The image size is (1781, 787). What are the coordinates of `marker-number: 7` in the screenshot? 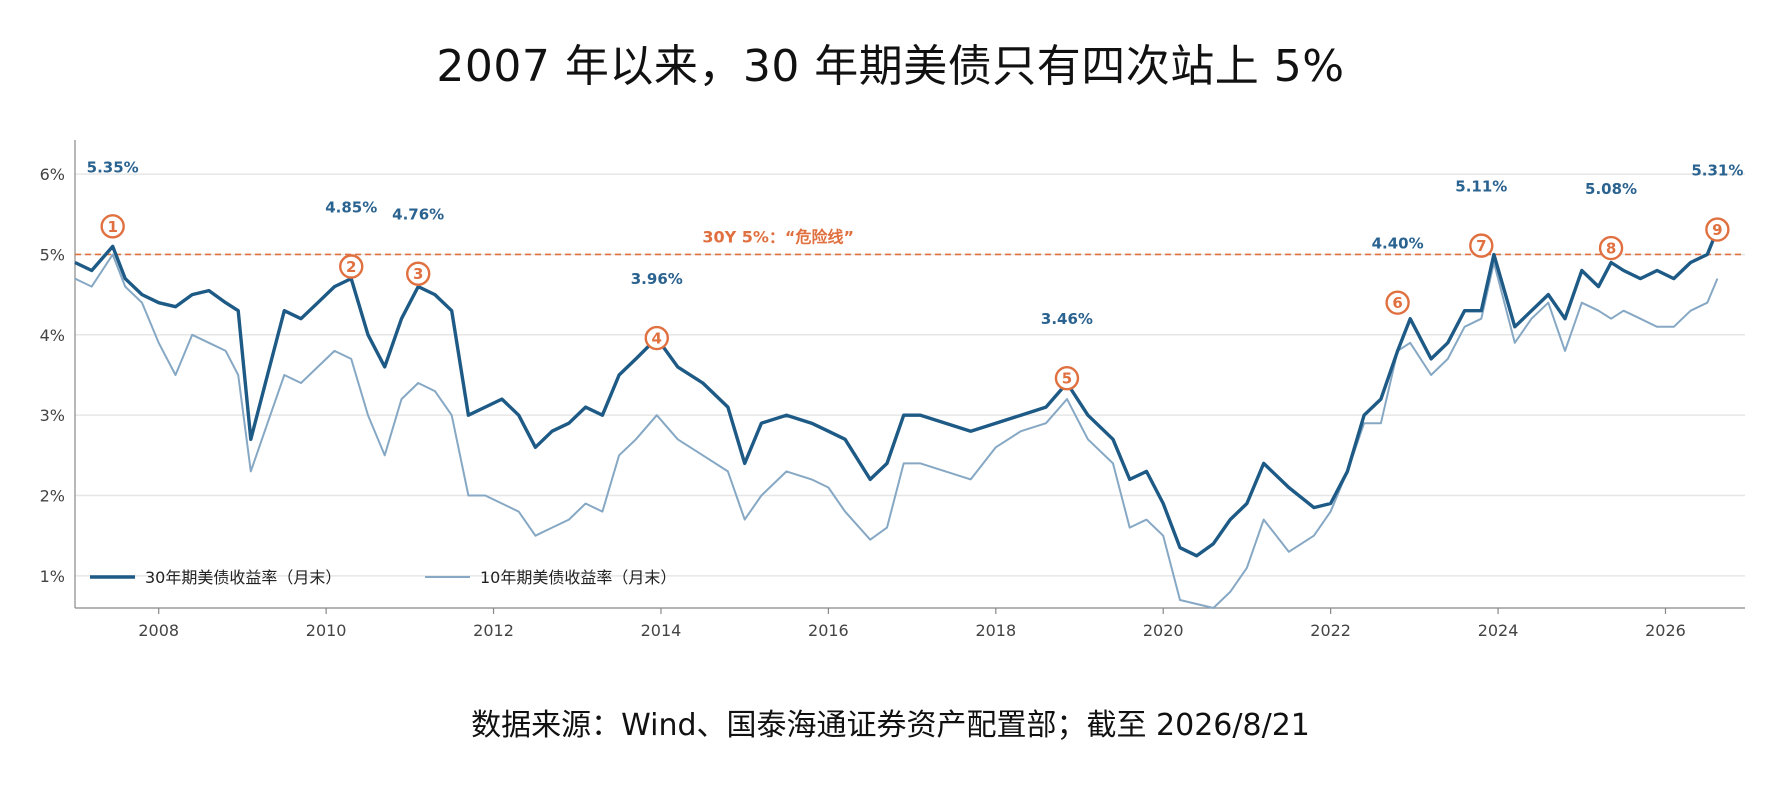 It's located at (1481, 246).